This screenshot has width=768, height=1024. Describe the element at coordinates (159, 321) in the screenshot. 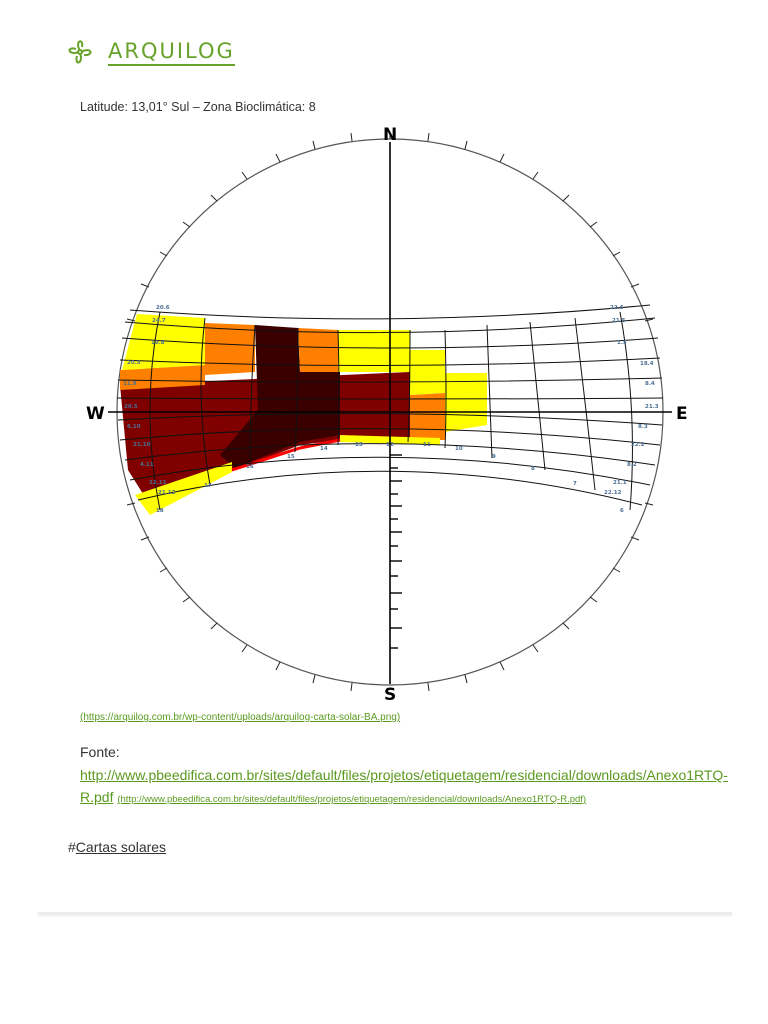

I see `svg-text: 24.7` at that location.